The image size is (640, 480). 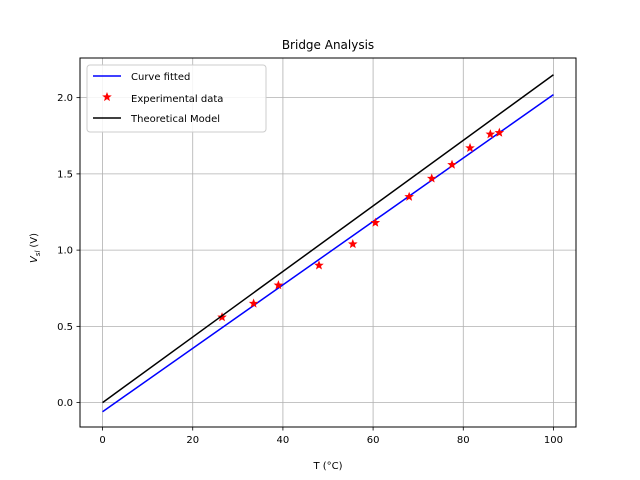 I want to click on legend-star-marker, so click(x=107, y=96).